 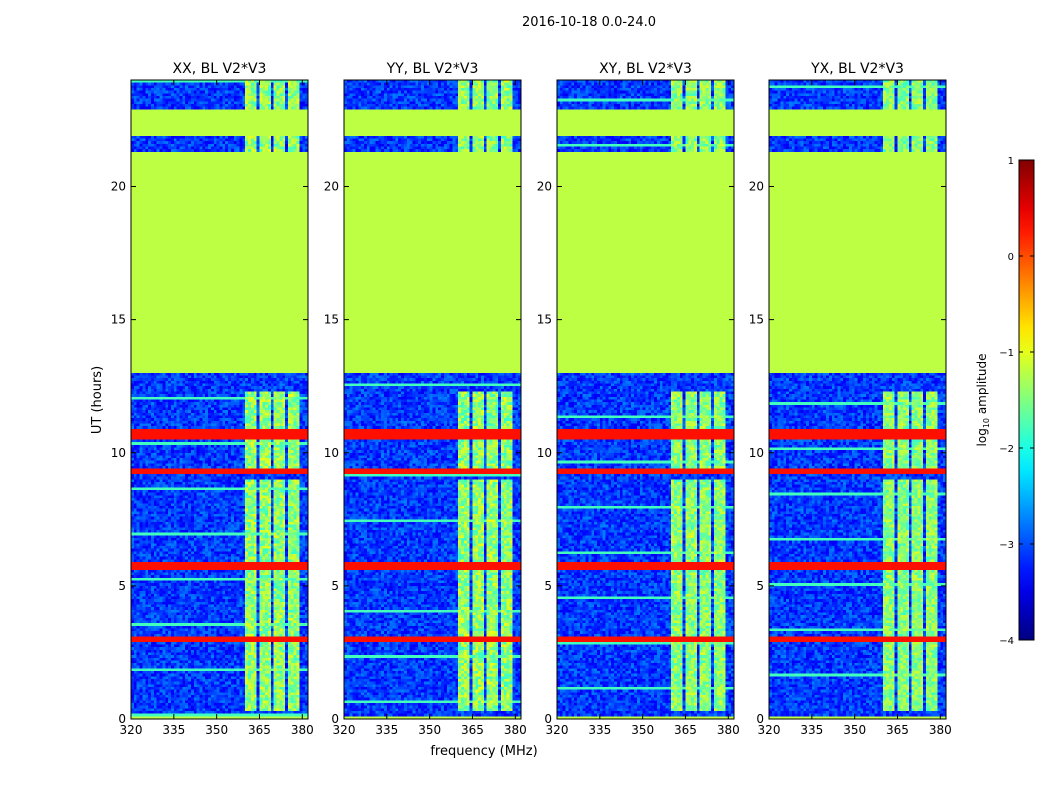 What do you see at coordinates (1011, 161) in the screenshot?
I see `colorbar-tick-label: 1` at bounding box center [1011, 161].